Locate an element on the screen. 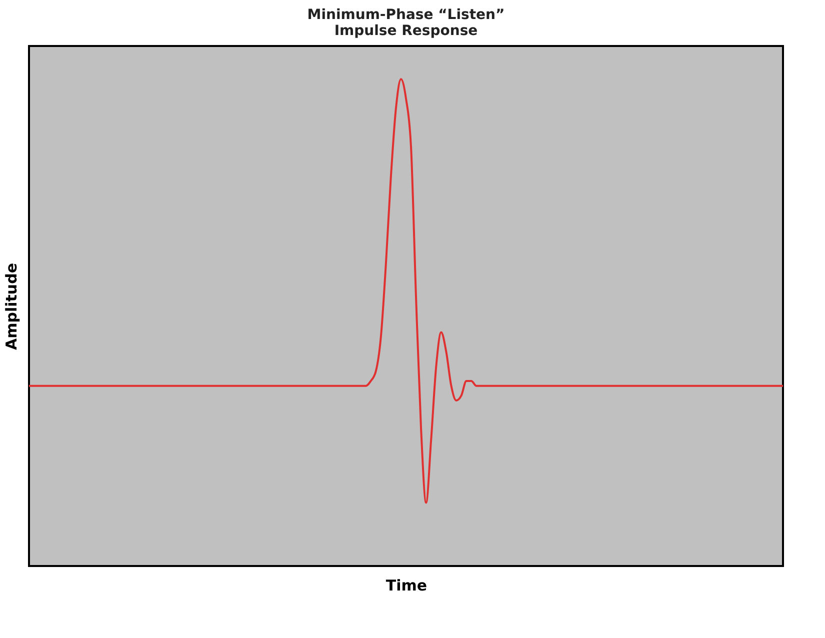 Image resolution: width=825 pixels, height=638 pixels. y-axis-title: Amplitude is located at coordinates (11, 306).